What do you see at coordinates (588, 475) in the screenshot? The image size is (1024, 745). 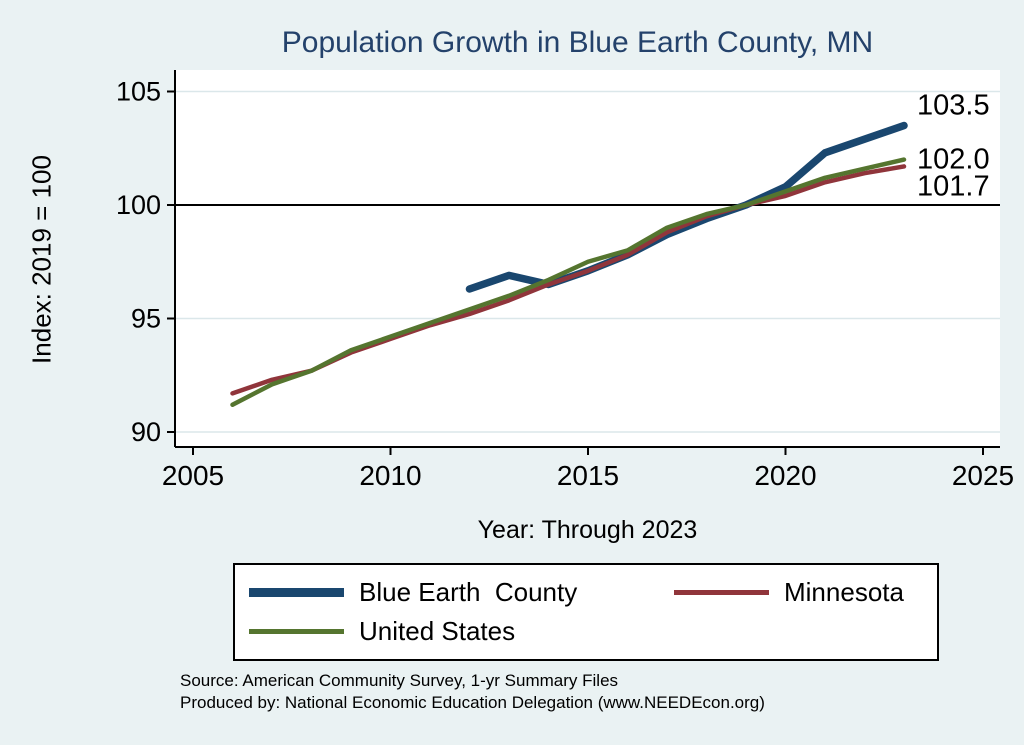 I see `x-tick-label: 2015` at bounding box center [588, 475].